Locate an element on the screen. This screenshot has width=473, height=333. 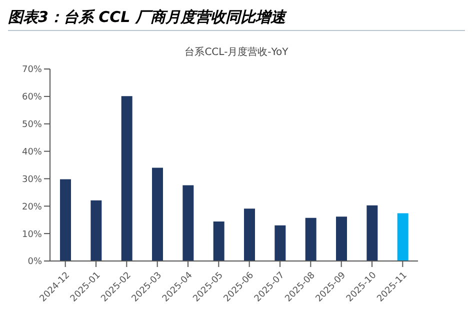
y-tick-label: 40% is located at coordinates (32, 152).